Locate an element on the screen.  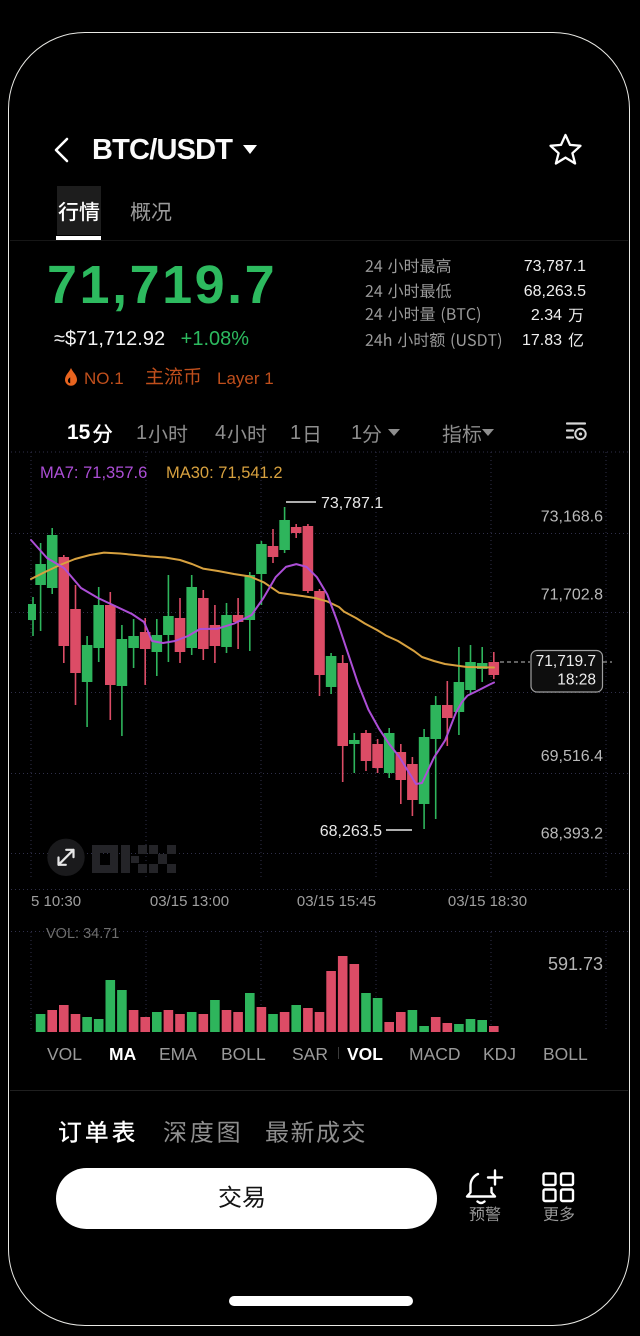
svg-text: 71,719.7 is located at coordinates (566, 661).